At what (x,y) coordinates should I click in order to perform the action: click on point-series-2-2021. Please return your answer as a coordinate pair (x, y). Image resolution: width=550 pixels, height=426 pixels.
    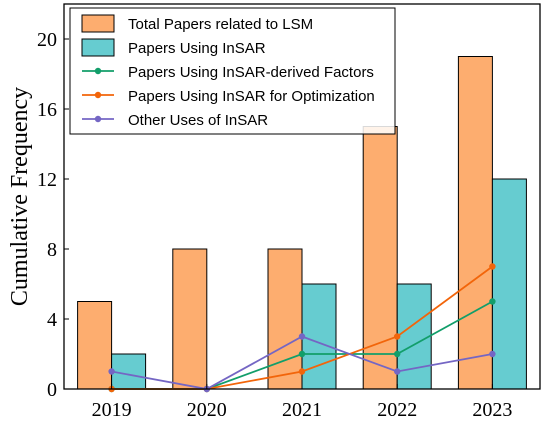
    Looking at the image, I should click on (302, 371).